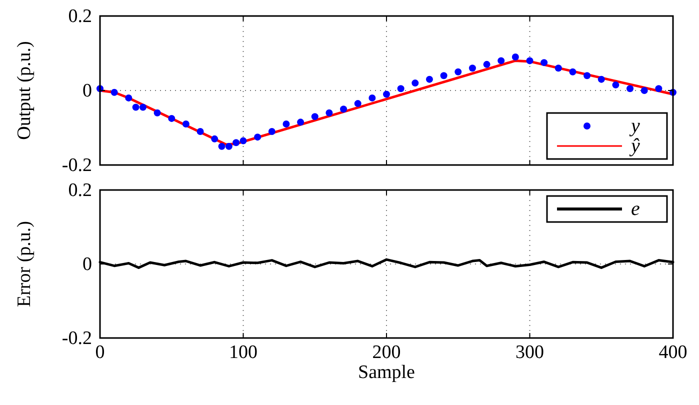 This screenshot has width=699, height=405. What do you see at coordinates (24, 264) in the screenshot?
I see `y-axis-title: Error (p.u.)` at bounding box center [24, 264].